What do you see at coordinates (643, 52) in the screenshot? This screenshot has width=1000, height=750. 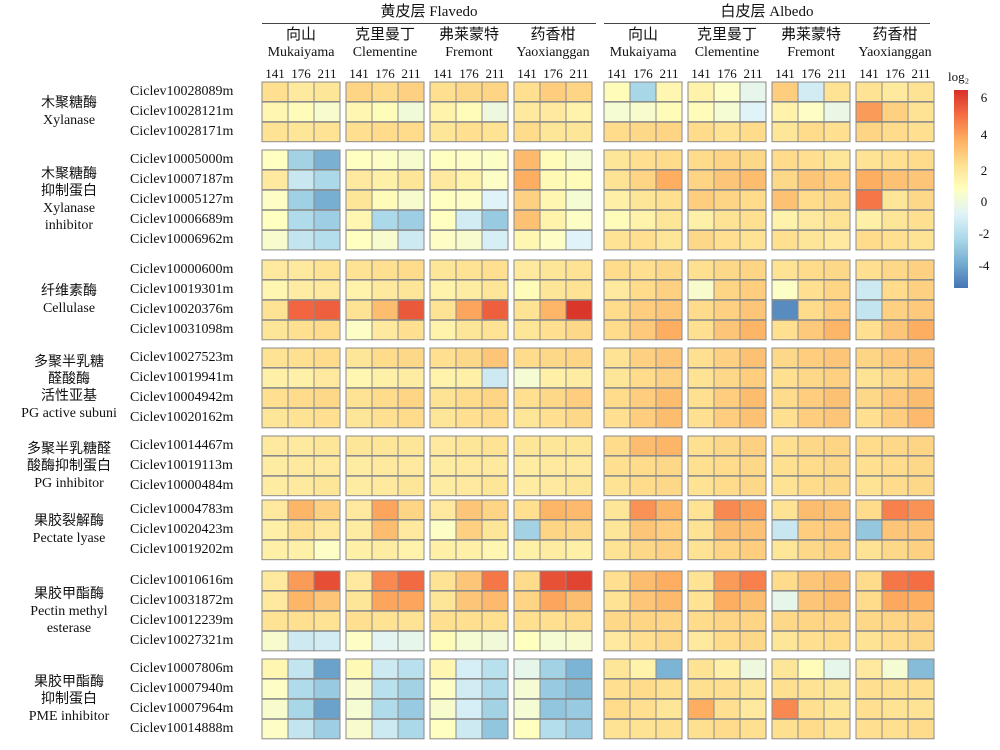 I see `cultivar-name-en: Mukaiyama` at bounding box center [643, 52].